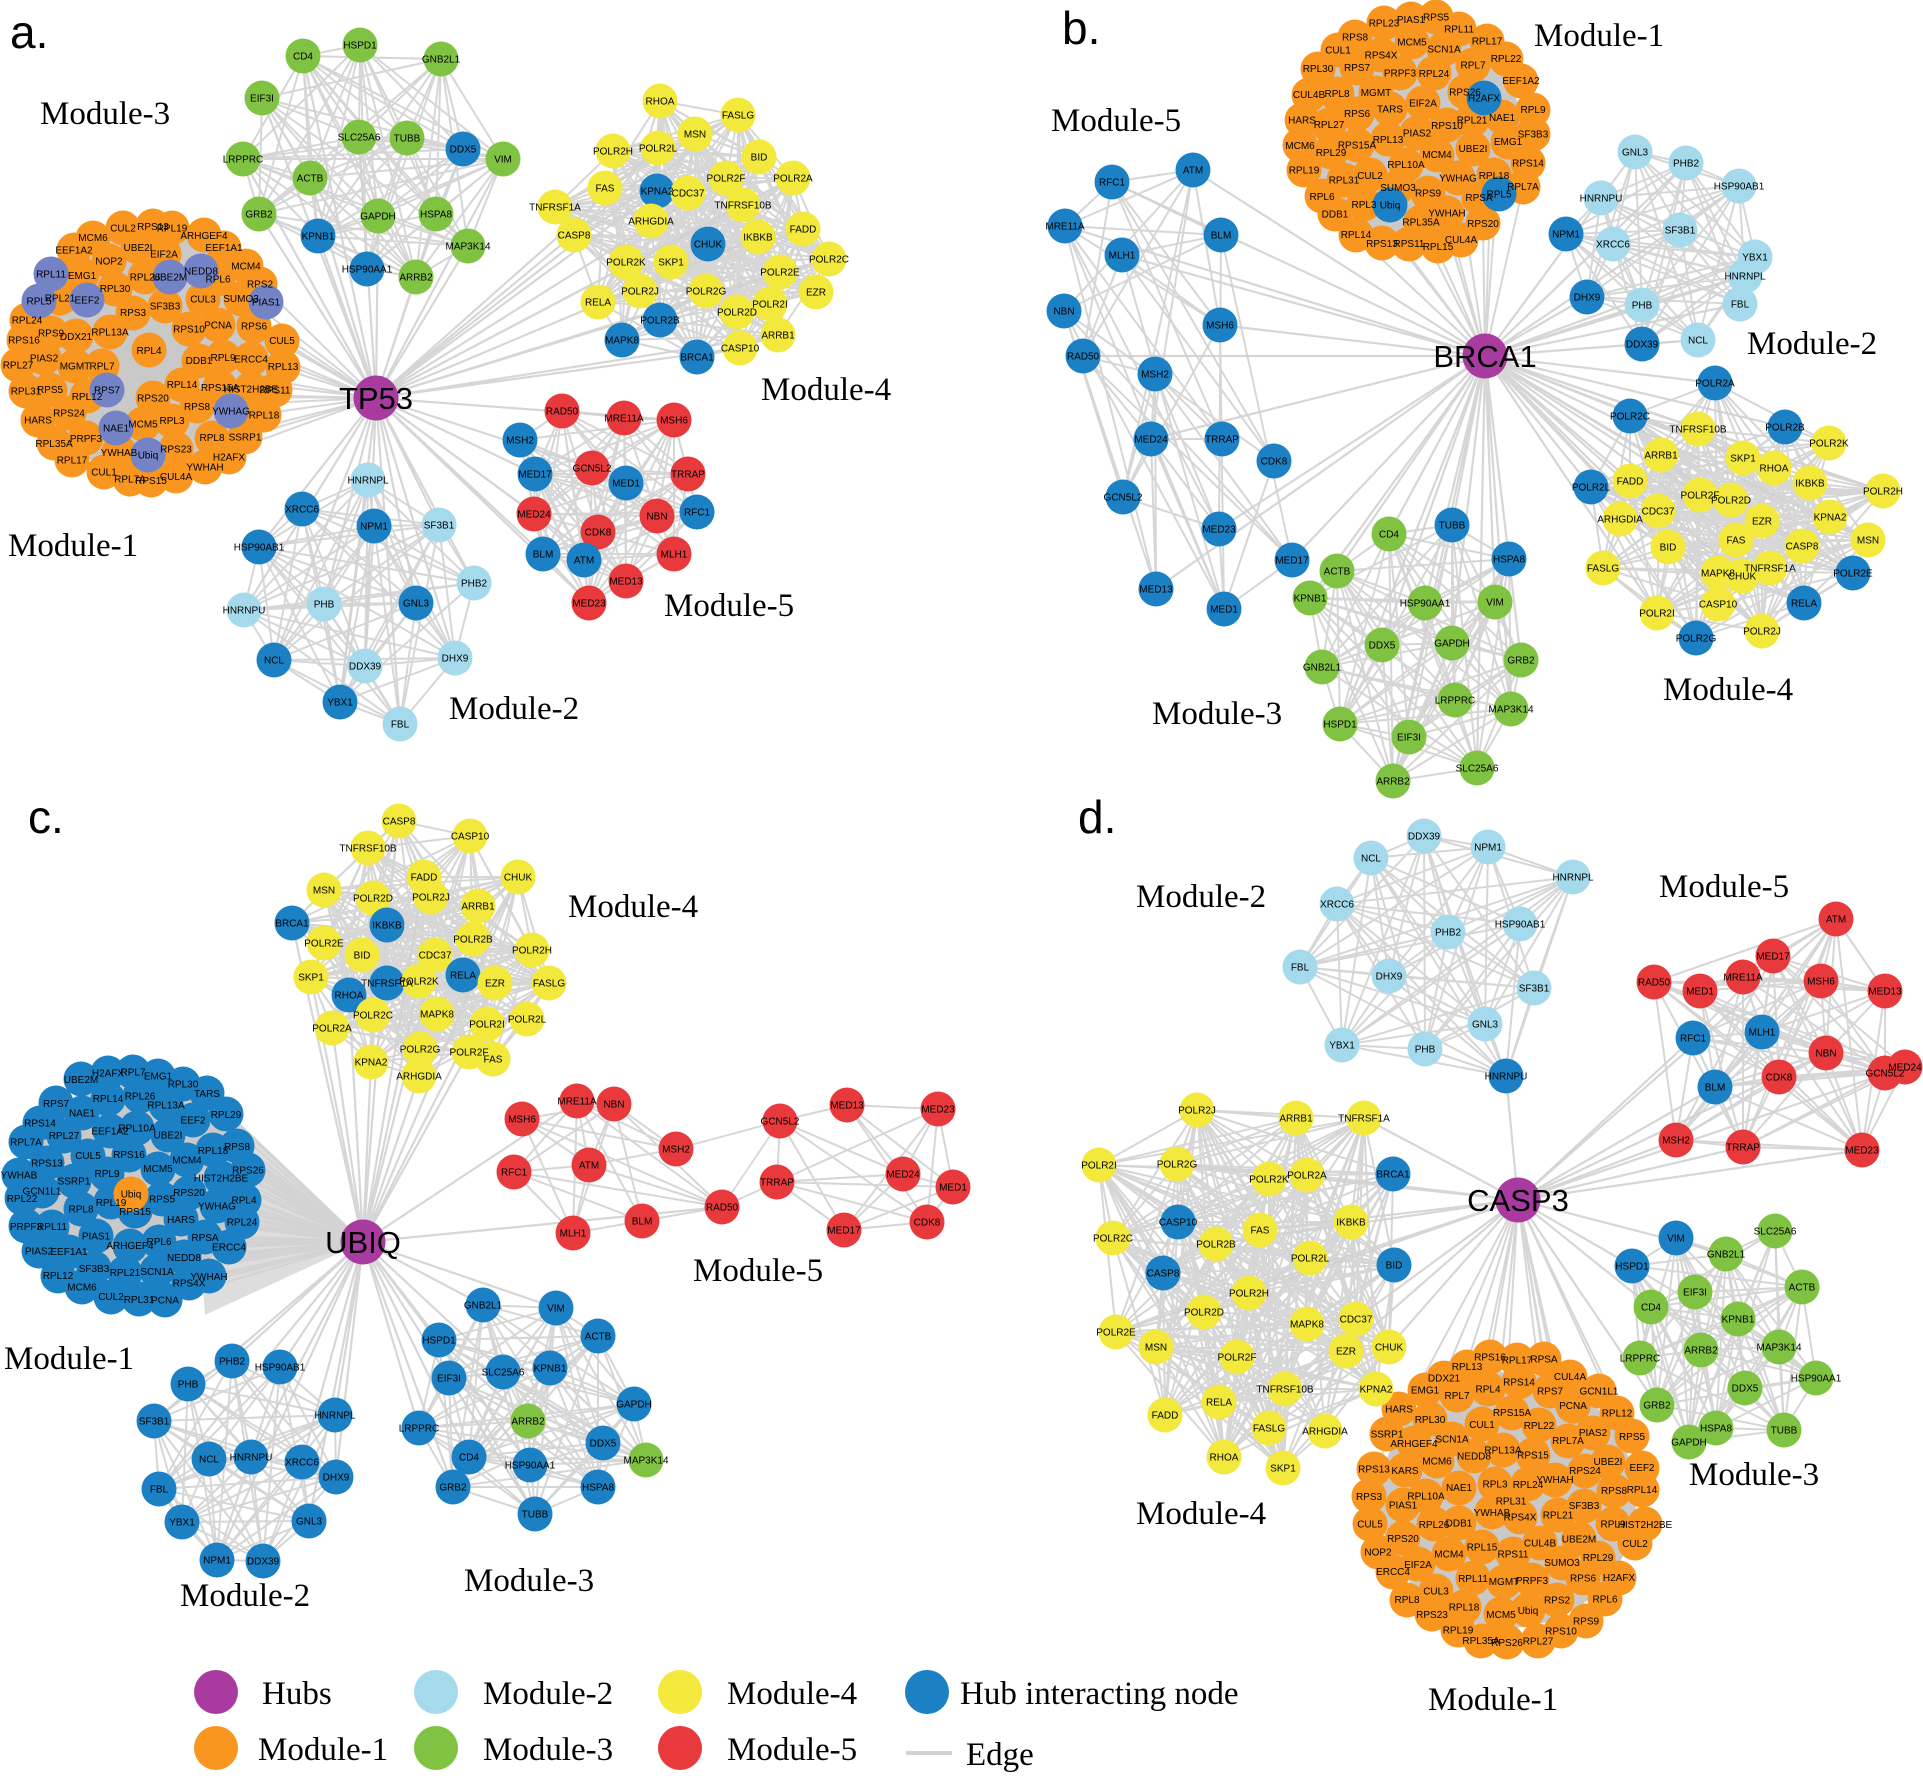  Describe the element at coordinates (1452, 644) in the screenshot. I see `svg-text: GAPDH` at that location.